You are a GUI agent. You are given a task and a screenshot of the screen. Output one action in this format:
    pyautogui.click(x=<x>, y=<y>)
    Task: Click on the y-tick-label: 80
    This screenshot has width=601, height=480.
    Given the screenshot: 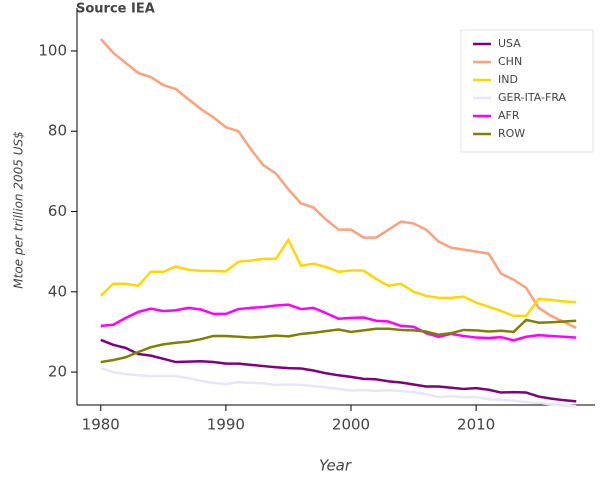 What is the action you would take?
    pyautogui.click(x=57, y=131)
    